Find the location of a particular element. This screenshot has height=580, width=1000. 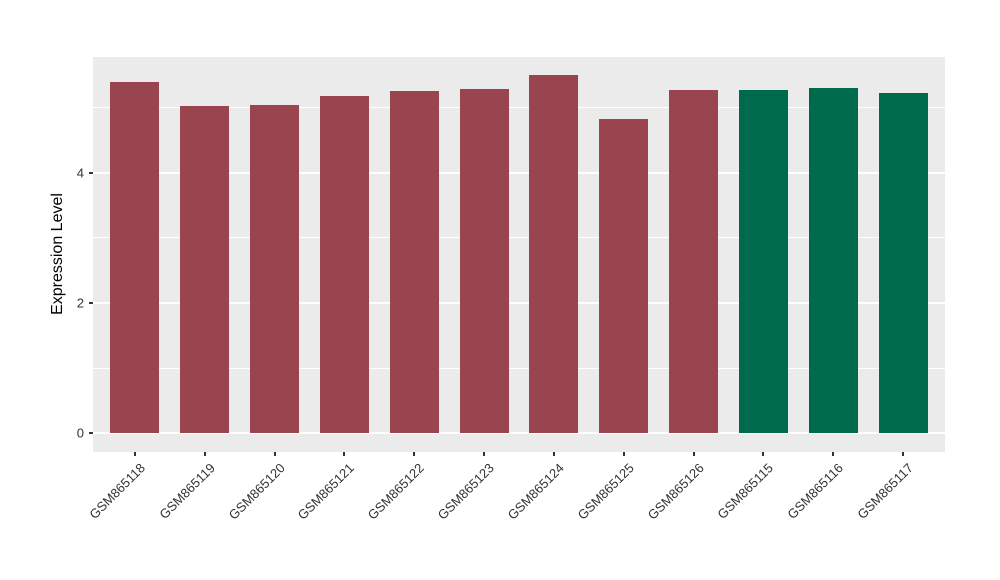

x-tick-label-GSM865118: GSM865118 is located at coordinates (117, 491).